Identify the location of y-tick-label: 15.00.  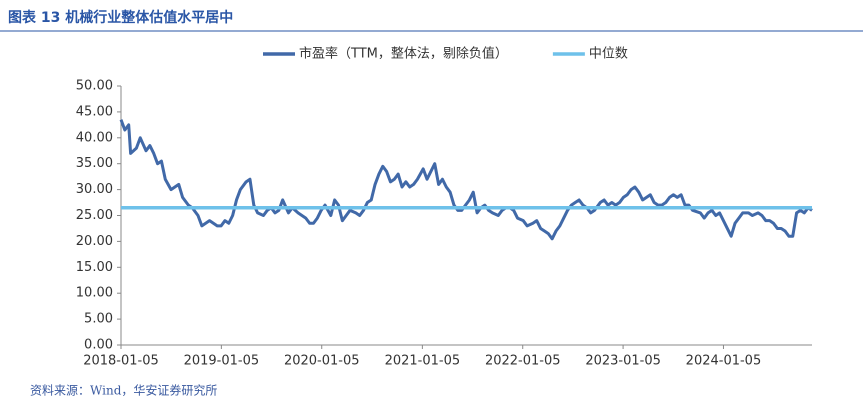
(94, 267).